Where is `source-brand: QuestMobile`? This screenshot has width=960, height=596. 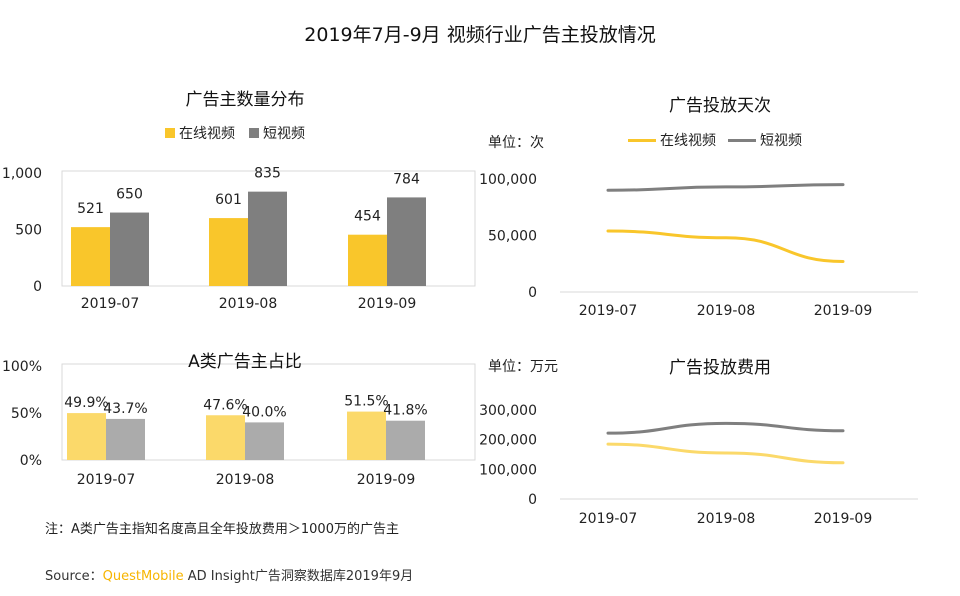
source-brand: QuestMobile is located at coordinates (143, 576).